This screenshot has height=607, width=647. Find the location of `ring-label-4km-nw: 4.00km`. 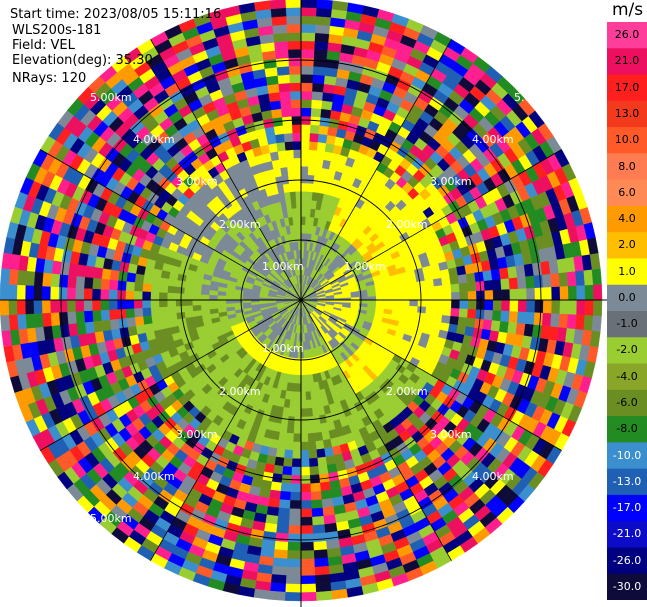

ring-label-4km-nw: 4.00km is located at coordinates (154, 139).